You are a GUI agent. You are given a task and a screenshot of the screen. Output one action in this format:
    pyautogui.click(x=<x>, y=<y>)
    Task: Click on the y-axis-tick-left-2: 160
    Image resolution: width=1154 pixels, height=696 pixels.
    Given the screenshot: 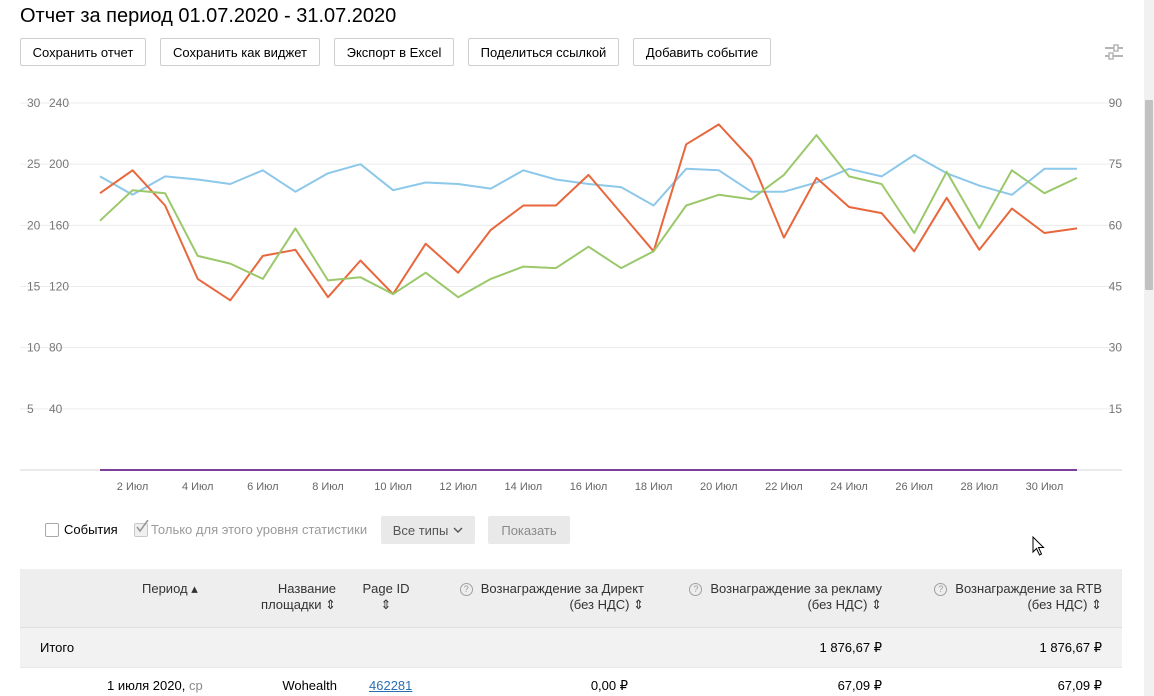 What is the action you would take?
    pyautogui.click(x=59, y=225)
    